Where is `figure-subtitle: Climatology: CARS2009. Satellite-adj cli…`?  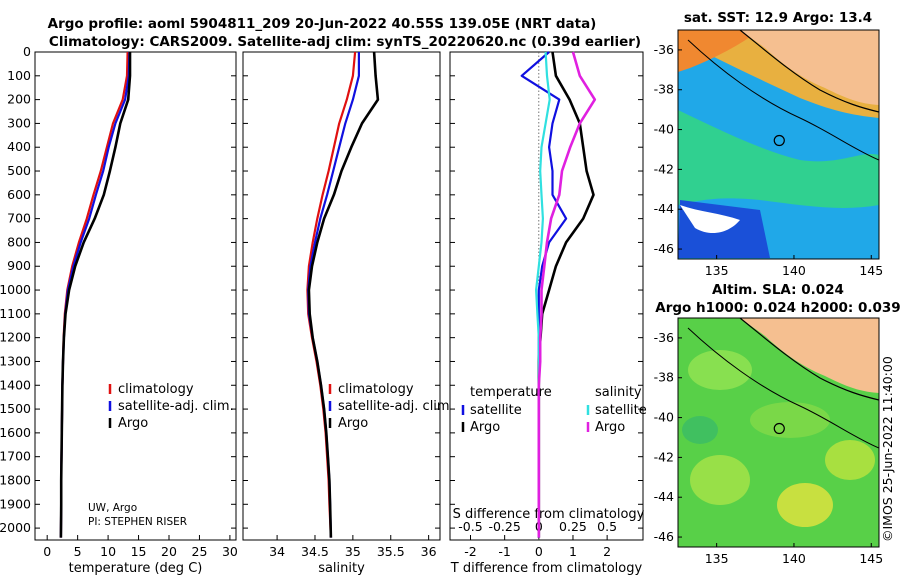 figure-subtitle: Climatology: CARS2009. Satellite-adj cli… is located at coordinates (345, 42).